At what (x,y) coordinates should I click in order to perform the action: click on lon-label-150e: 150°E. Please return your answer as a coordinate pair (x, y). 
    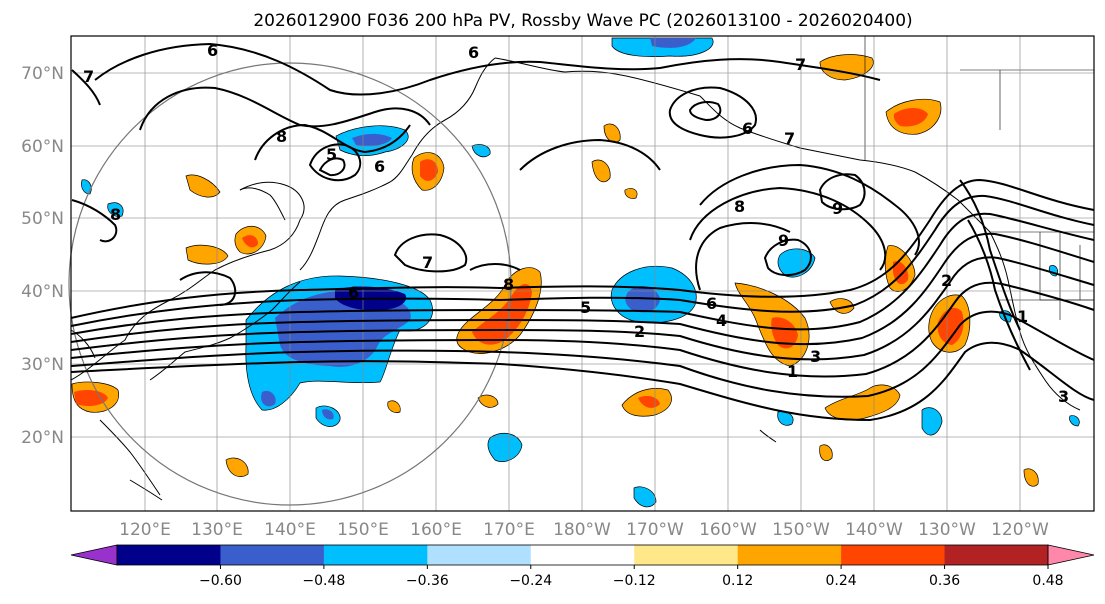
    Looking at the image, I should click on (363, 530).